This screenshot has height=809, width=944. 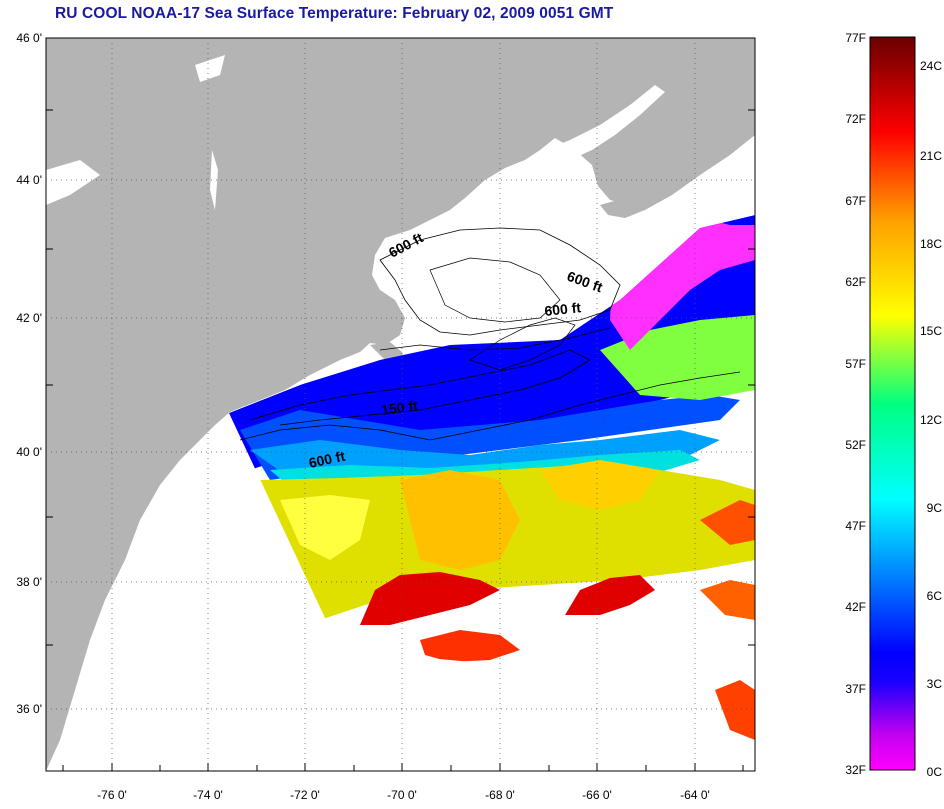 I want to click on latitude-label: 36 0', so click(x=29, y=709).